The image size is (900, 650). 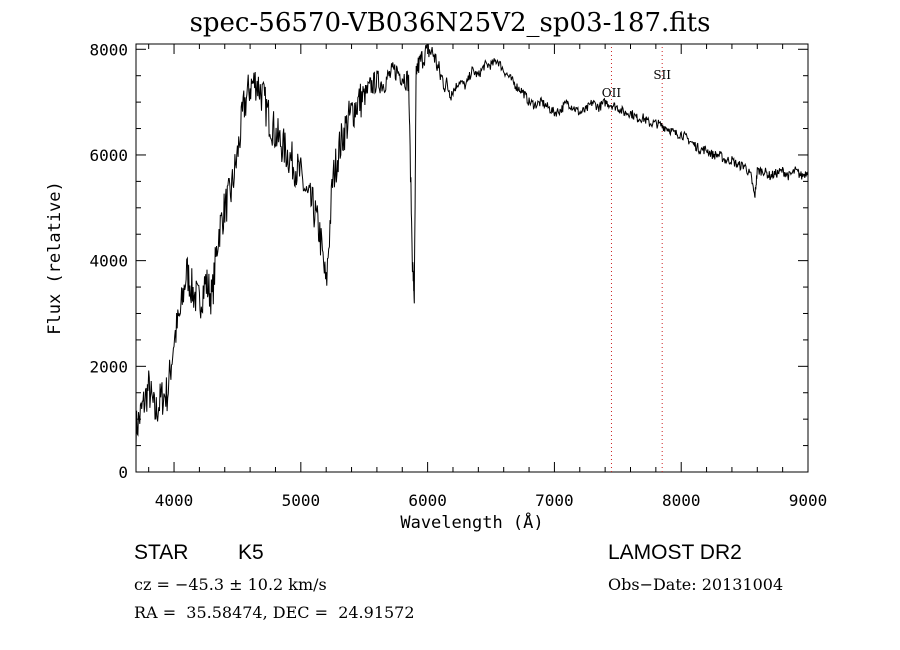 What do you see at coordinates (301, 500) in the screenshot?
I see `x-tick-label: 5000` at bounding box center [301, 500].